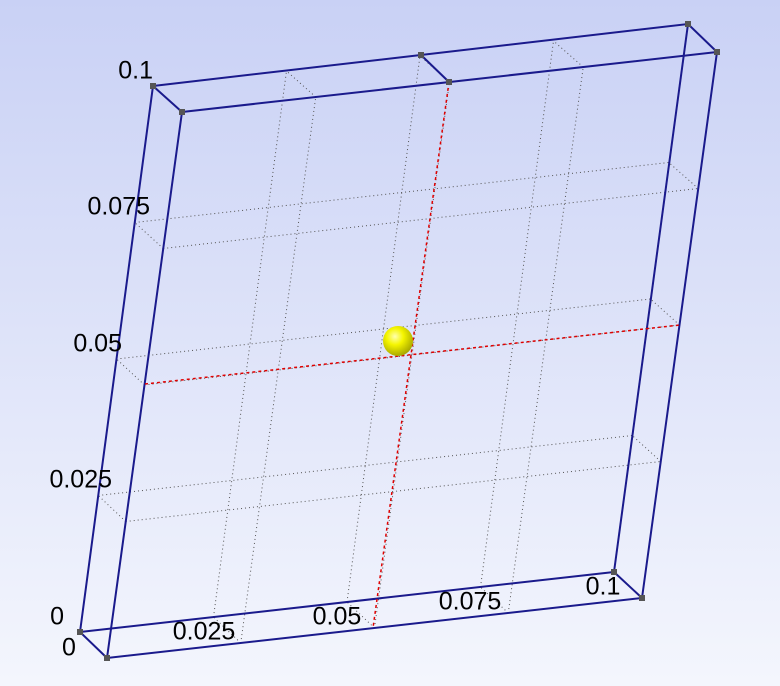 Image resolution: width=780 pixels, height=686 pixels. Describe the element at coordinates (97, 344) in the screenshot. I see `y-tick-label: 0.05` at that location.